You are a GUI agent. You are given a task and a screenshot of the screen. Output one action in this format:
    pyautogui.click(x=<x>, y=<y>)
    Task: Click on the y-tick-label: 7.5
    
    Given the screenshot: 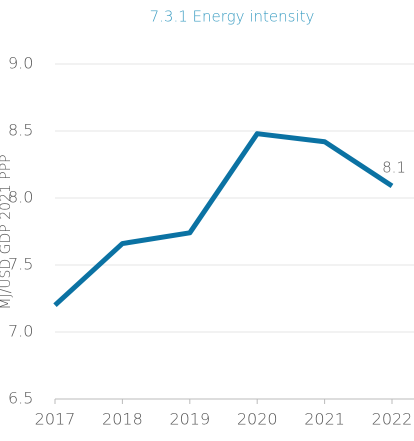 What is the action you would take?
    pyautogui.click(x=20, y=264)
    